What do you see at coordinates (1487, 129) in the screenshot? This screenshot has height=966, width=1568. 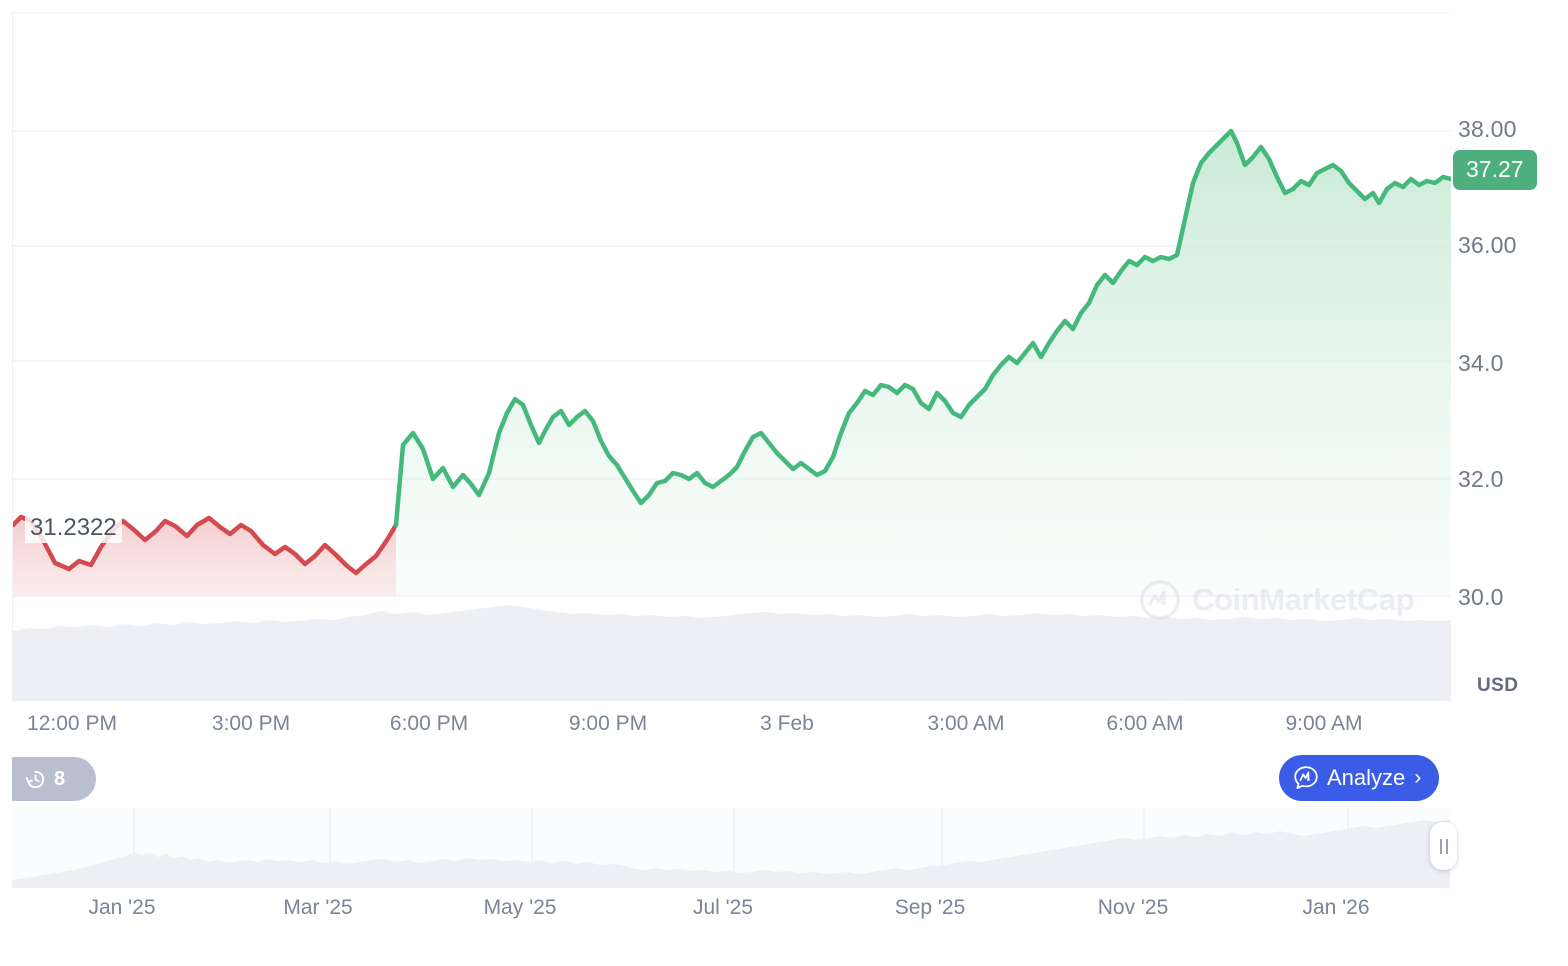 I see `y-tick-38: 38.00` at bounding box center [1487, 129].